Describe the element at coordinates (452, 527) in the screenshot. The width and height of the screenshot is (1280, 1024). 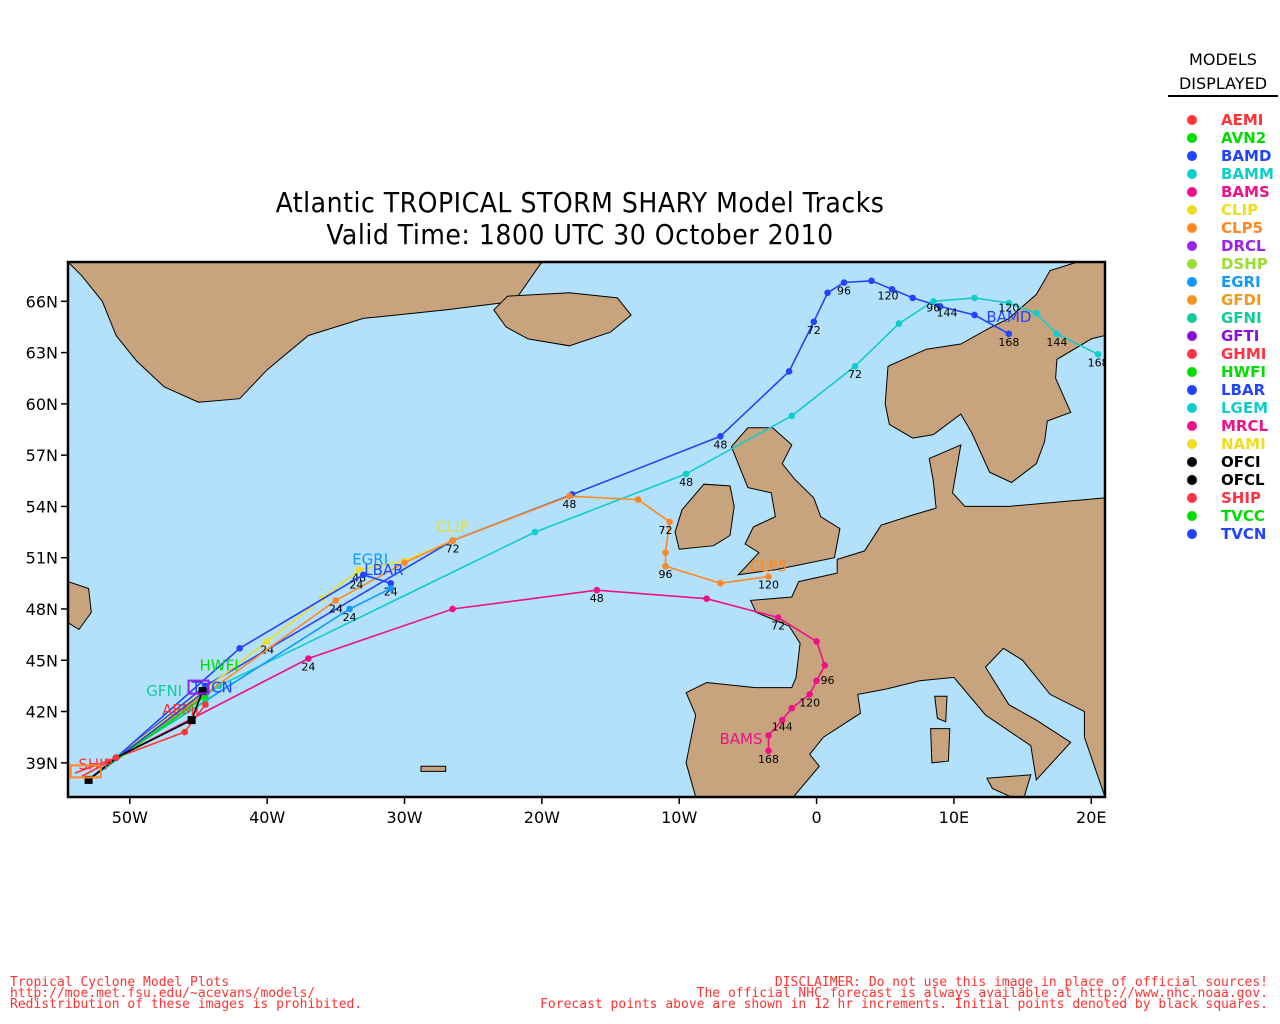
I see `track-model-label: CLIP` at that location.